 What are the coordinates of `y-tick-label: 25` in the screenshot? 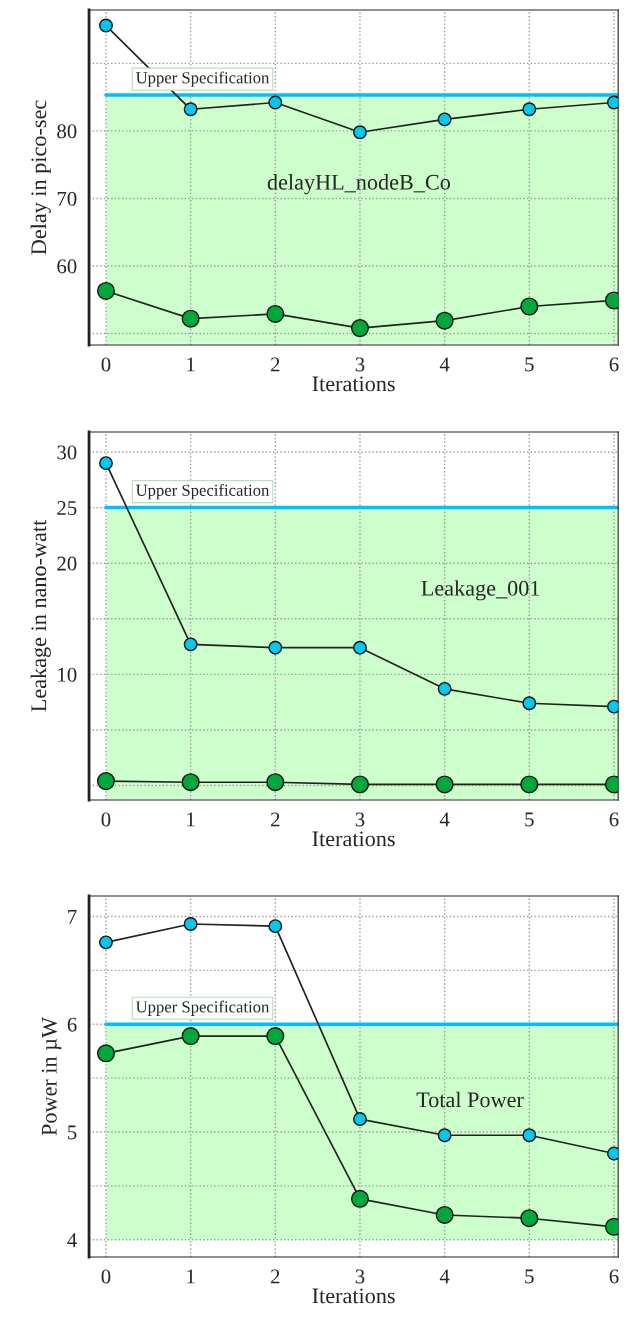 It's located at (67, 508).